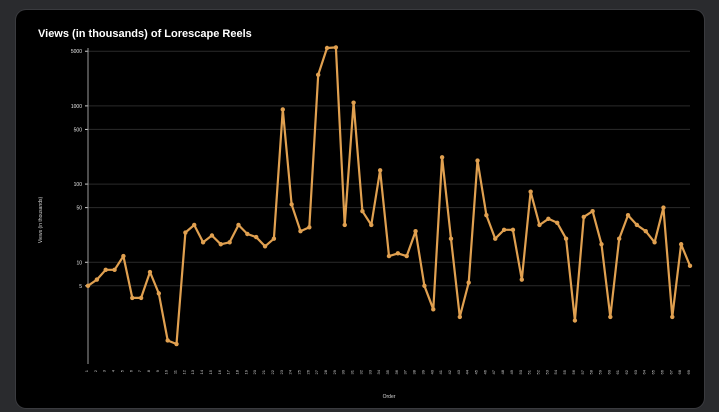  Describe the element at coordinates (529, 371) in the screenshot. I see `x-tick-label: 51` at that location.